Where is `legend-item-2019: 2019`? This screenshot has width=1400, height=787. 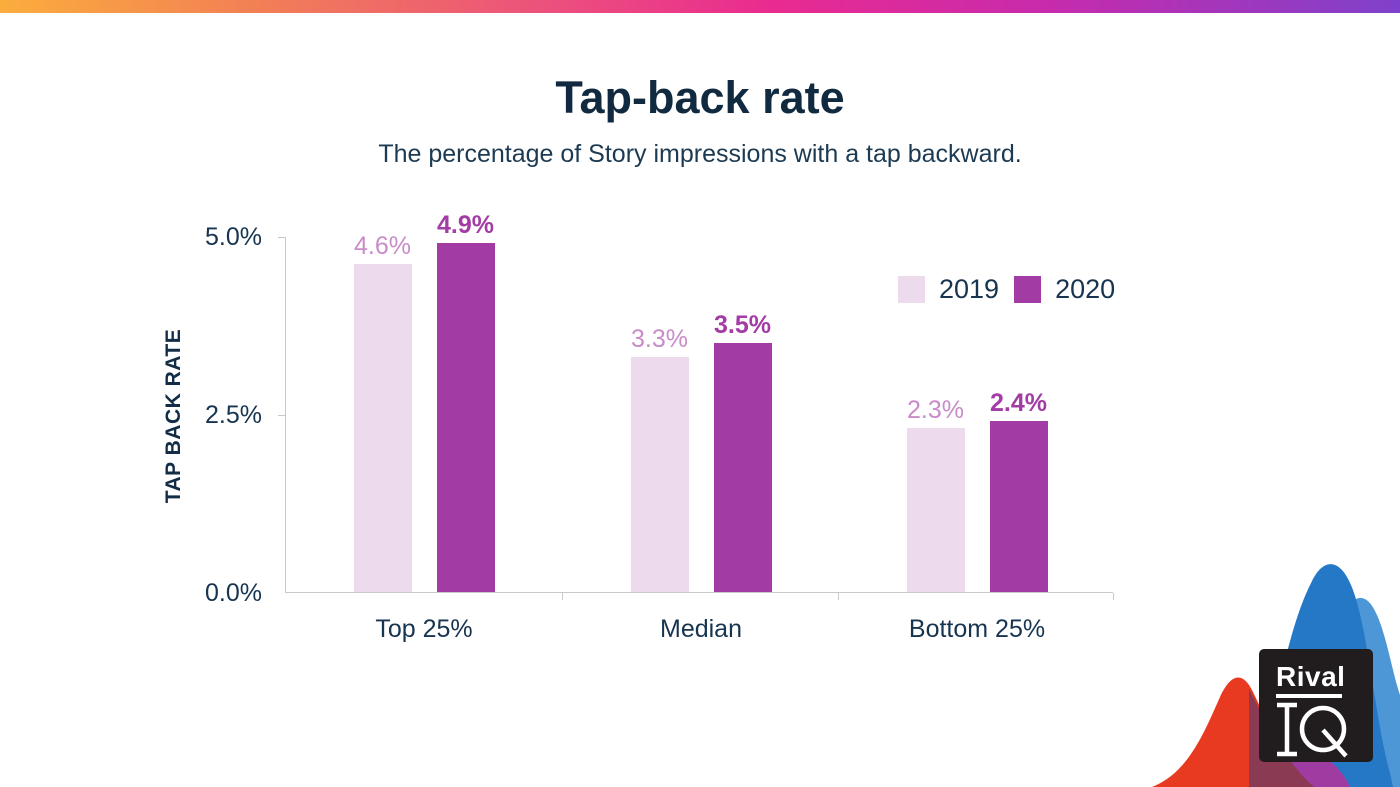
legend-item-2019: 2019 is located at coordinates (948, 289).